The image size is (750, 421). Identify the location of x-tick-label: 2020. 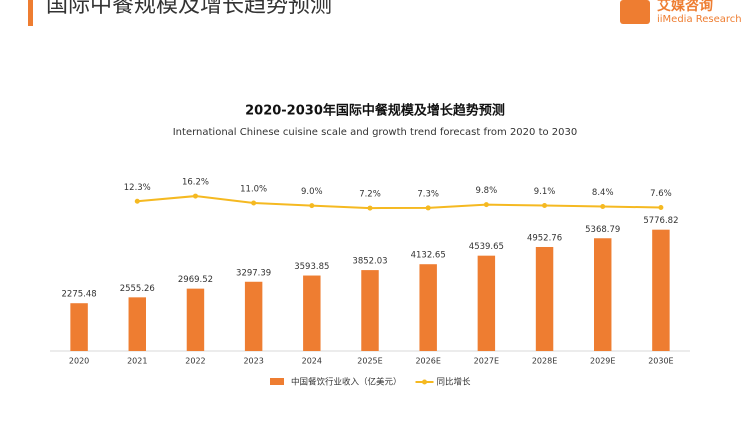
(79, 361).